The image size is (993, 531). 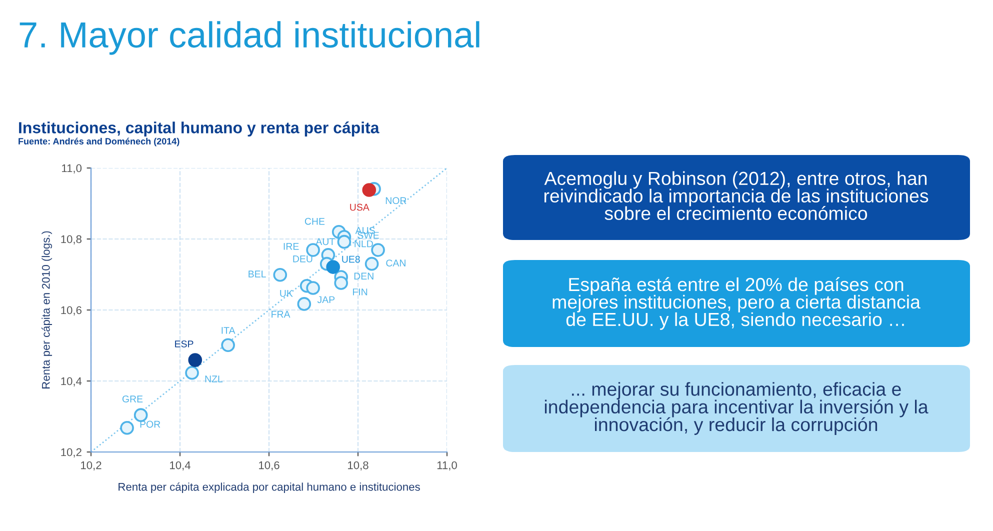 What do you see at coordinates (132, 399) in the screenshot?
I see `data-label: GRE` at bounding box center [132, 399].